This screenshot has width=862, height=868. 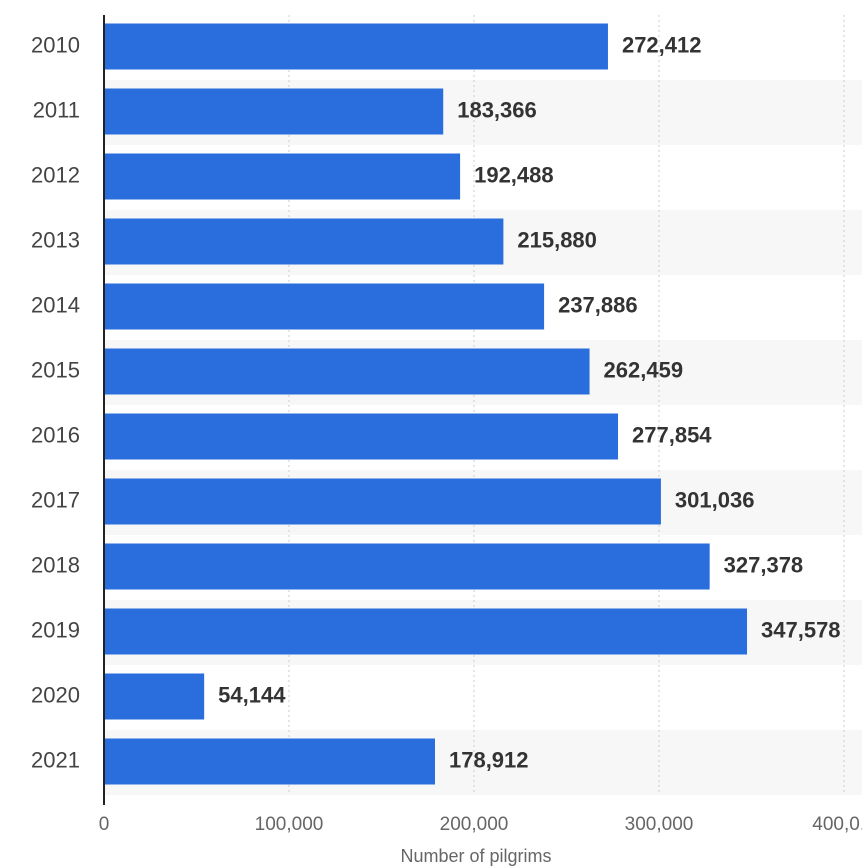 I want to click on value-label: 192,488, so click(x=514, y=174).